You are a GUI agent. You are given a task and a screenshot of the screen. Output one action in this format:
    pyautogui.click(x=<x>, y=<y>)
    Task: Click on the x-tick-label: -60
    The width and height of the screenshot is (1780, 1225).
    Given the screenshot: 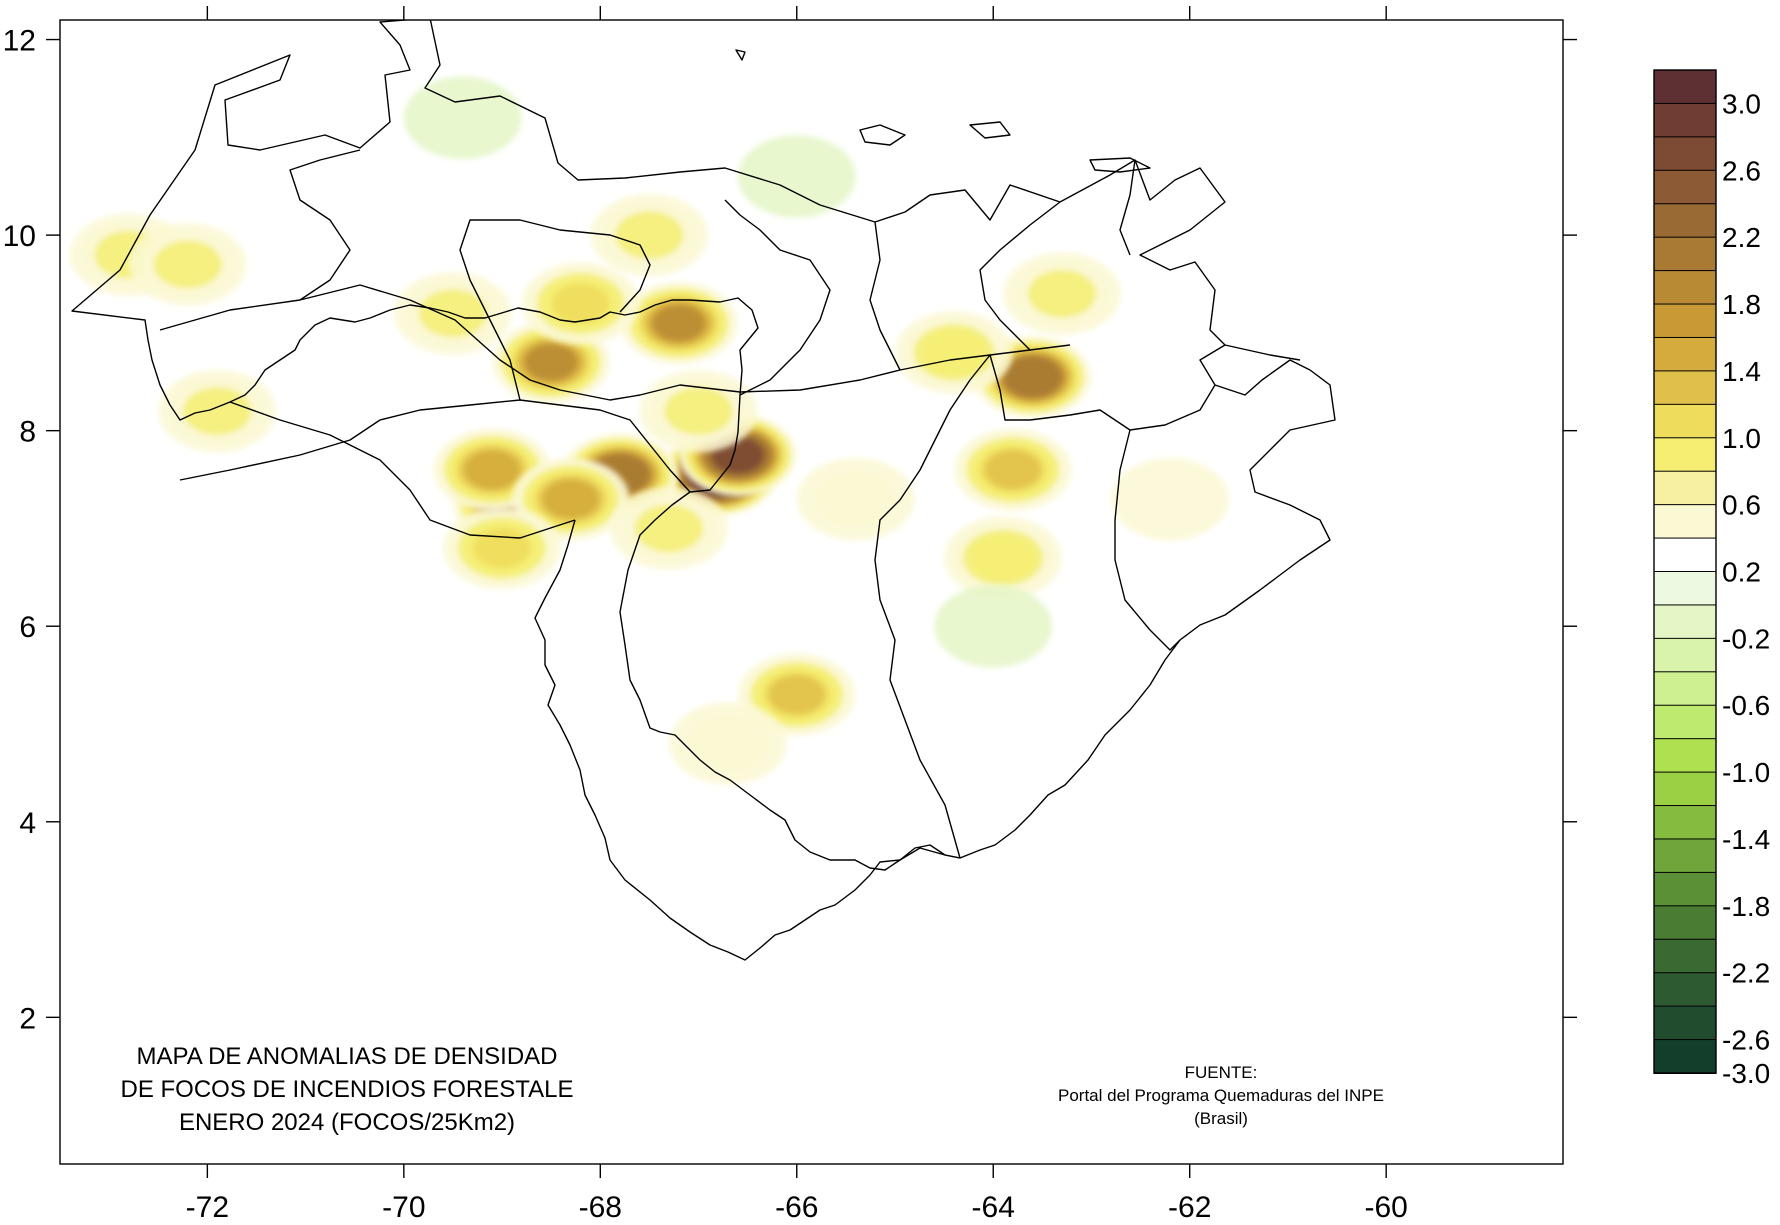 What is the action you would take?
    pyautogui.click(x=1385, y=1207)
    